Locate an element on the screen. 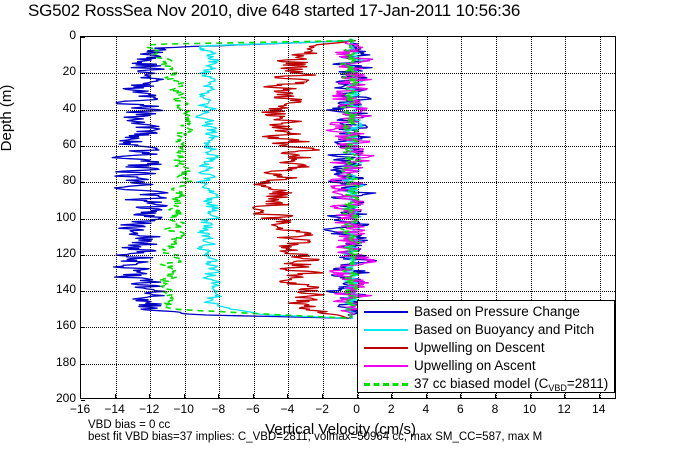 The width and height of the screenshot is (681, 454). y-tick-label: 120 is located at coordinates (65, 252).